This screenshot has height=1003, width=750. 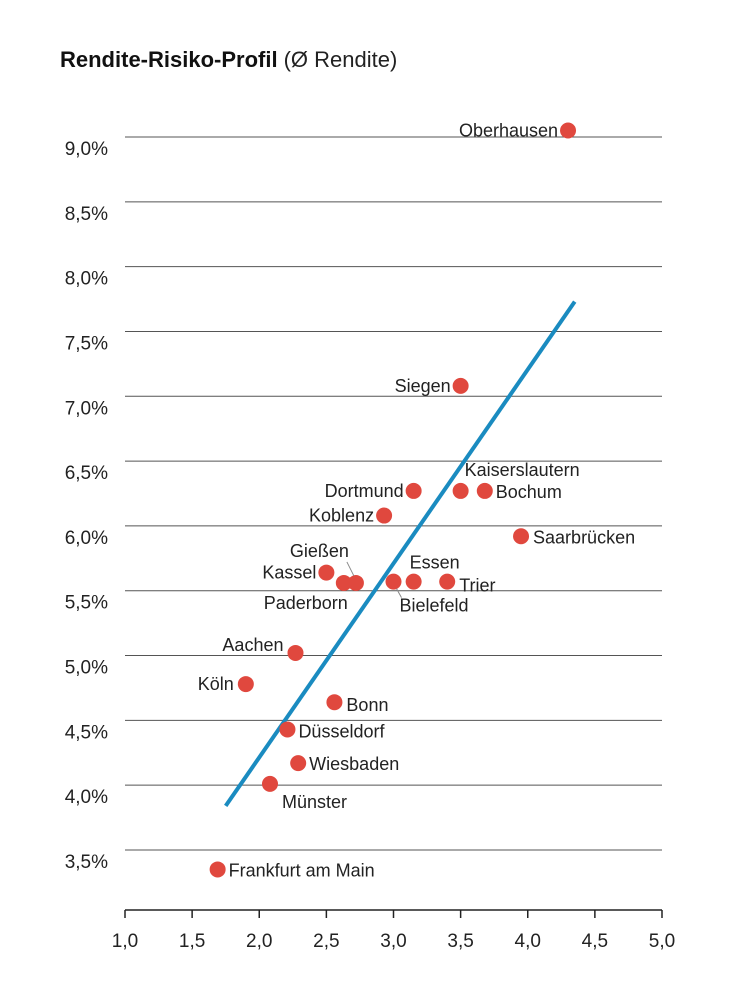 I want to click on x-tick-label: 2,0, so click(x=259, y=941).